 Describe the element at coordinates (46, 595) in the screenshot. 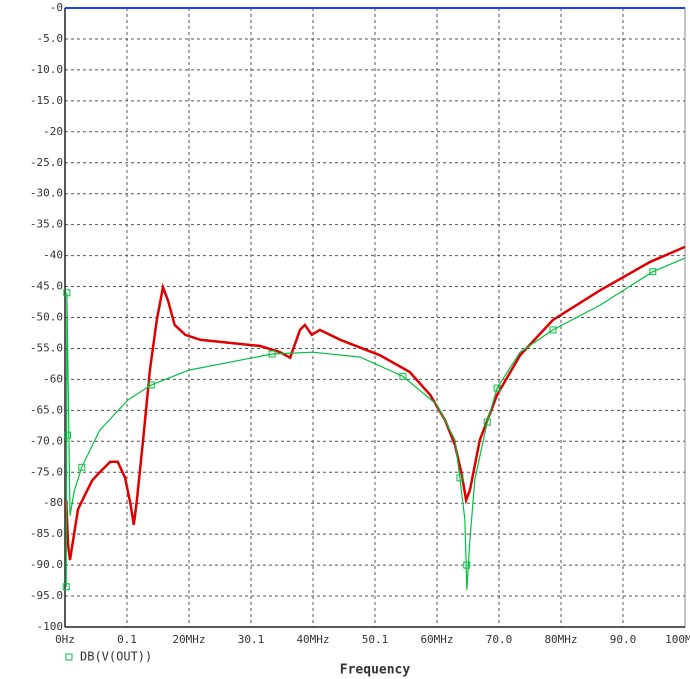

I see `y-tick-label: -95.0` at that location.